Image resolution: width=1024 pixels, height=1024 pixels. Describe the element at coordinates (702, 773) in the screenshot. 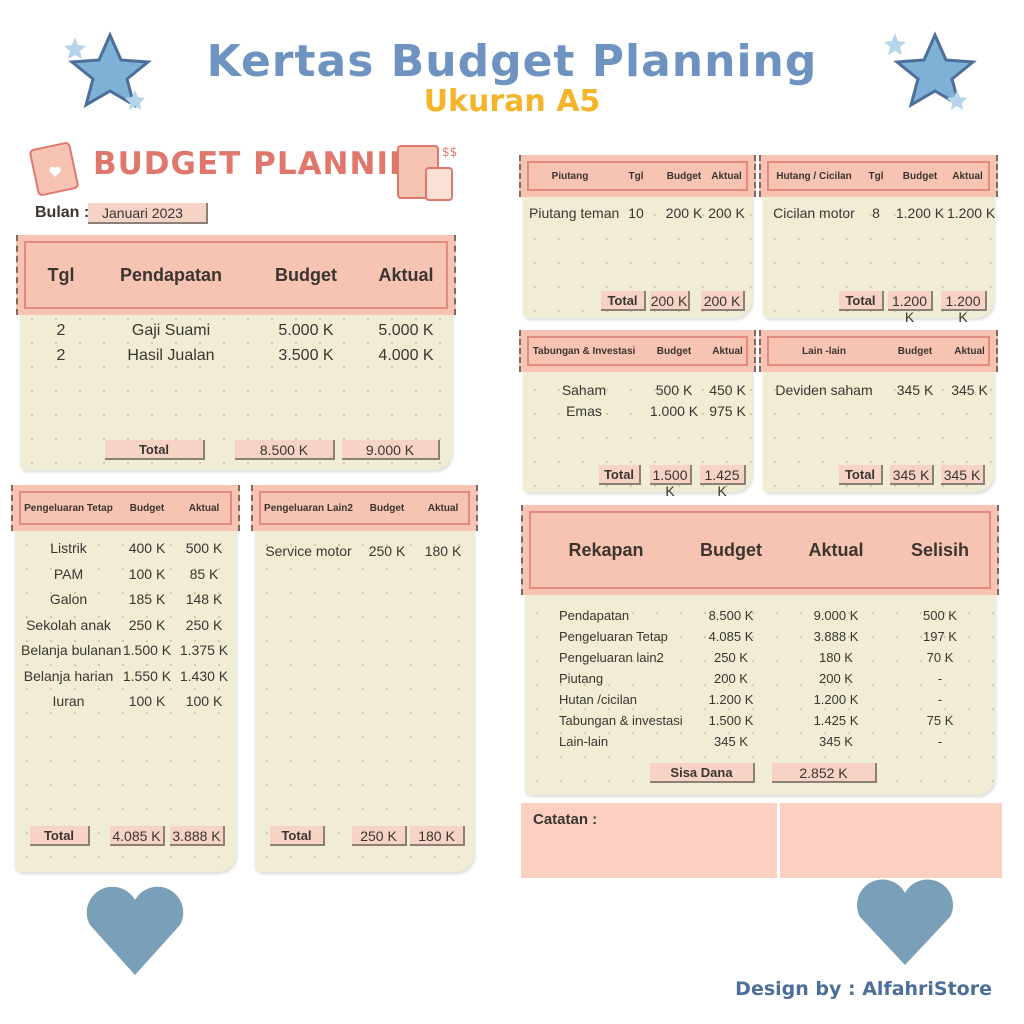

I see `total-label: Sisa Dana` at that location.